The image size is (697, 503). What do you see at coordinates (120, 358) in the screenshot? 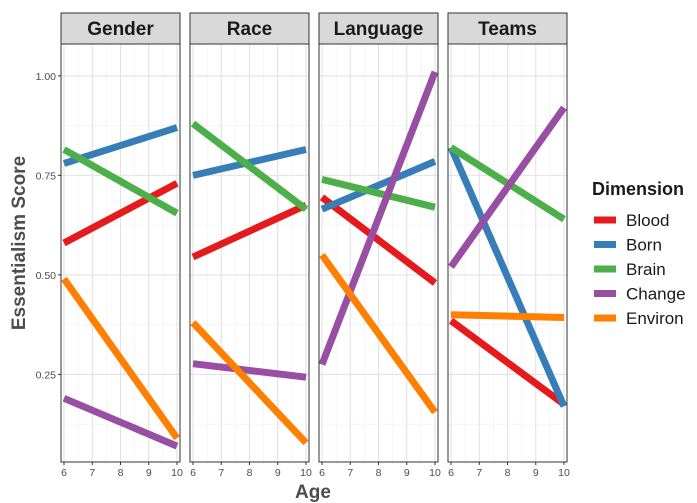
I see `series-line-environ-gender` at bounding box center [120, 358].